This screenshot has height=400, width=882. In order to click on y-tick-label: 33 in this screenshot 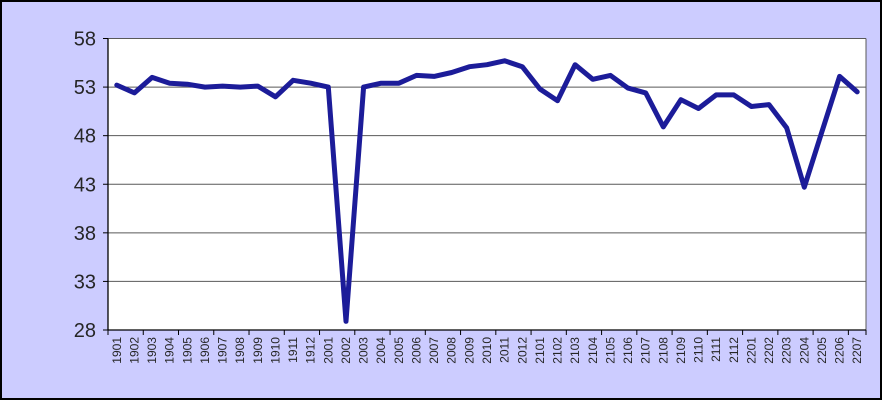, I will do `click(85, 282)`.